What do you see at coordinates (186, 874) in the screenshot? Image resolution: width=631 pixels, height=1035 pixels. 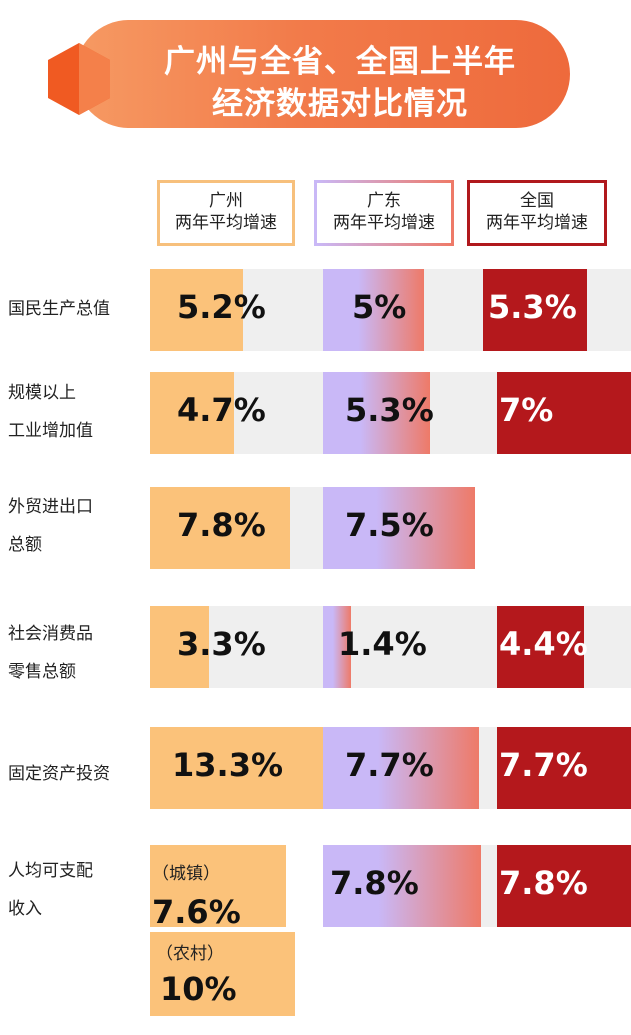 I see `urban-label: （城镇）` at bounding box center [186, 874].